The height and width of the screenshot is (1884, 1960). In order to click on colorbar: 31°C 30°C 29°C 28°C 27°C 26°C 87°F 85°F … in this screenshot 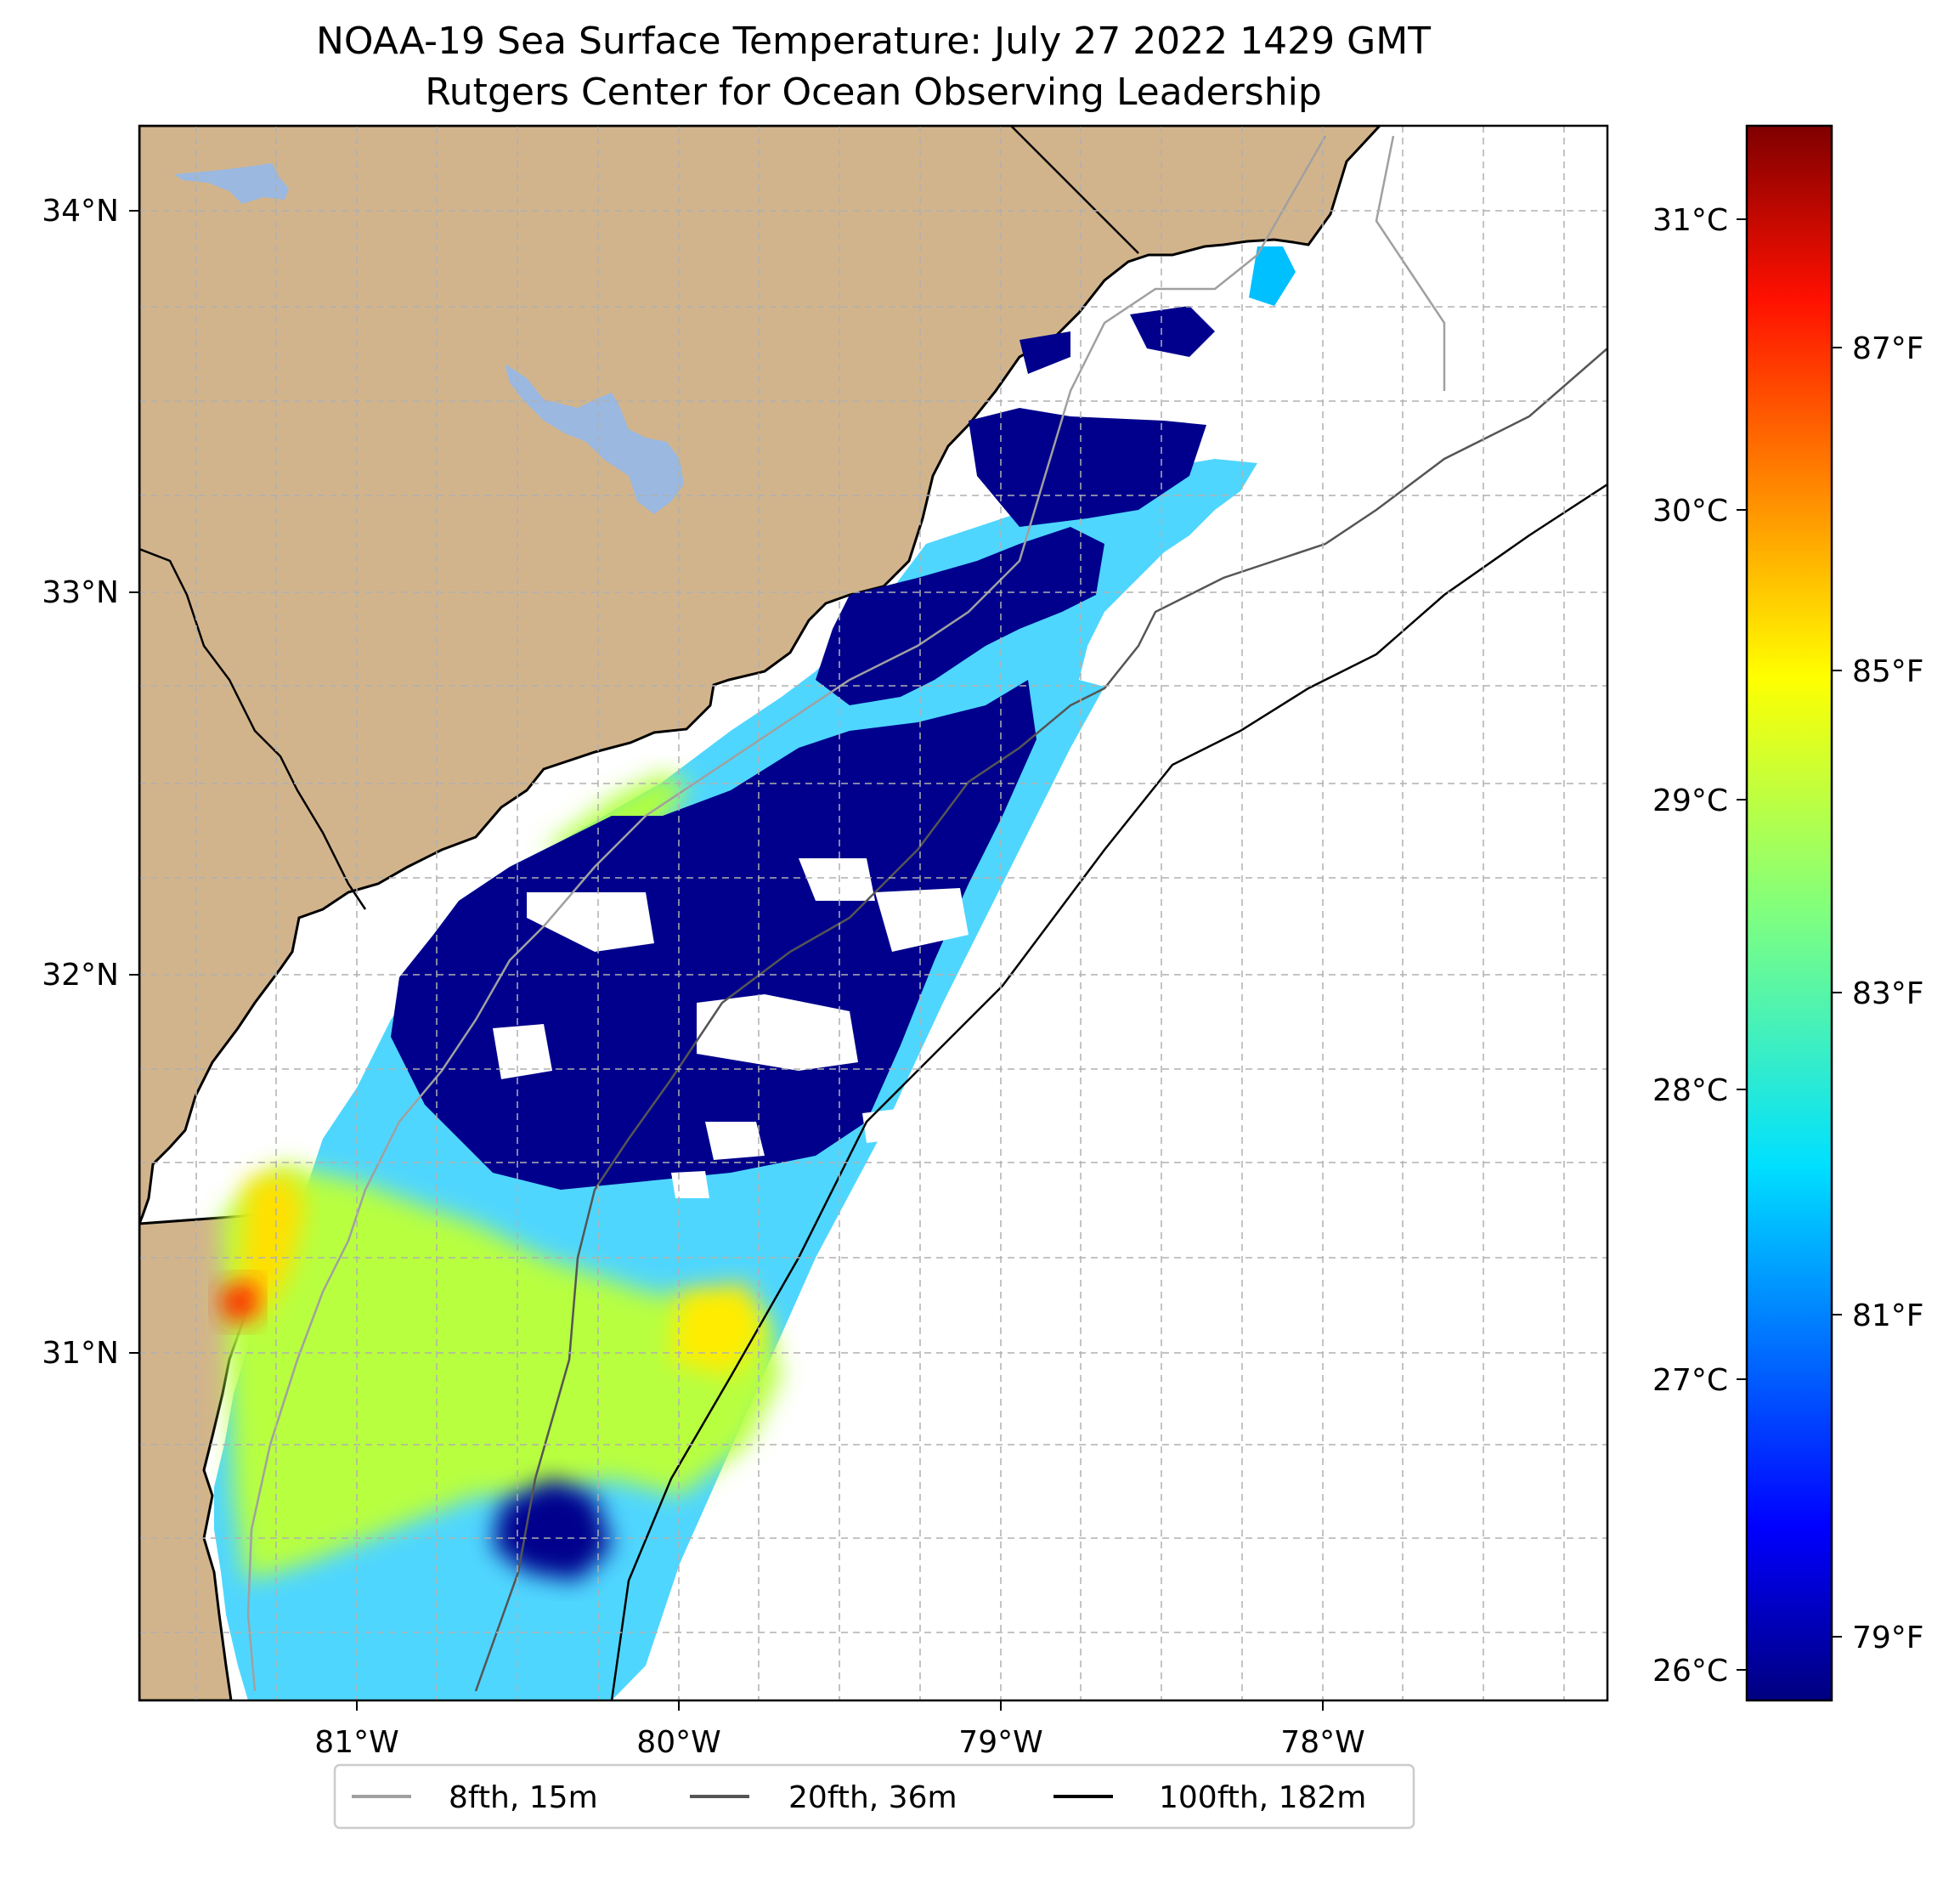, I will do `click(1788, 913)`.